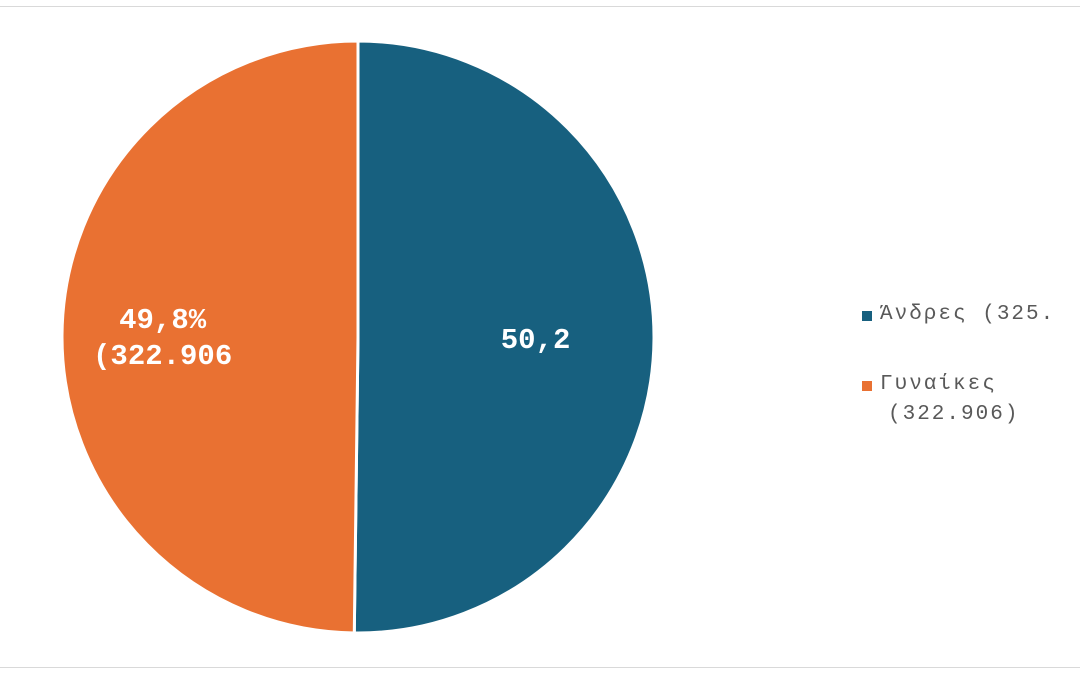 Image resolution: width=1080 pixels, height=675 pixels. I want to click on pie-label-men: 50,2, so click(536, 340).